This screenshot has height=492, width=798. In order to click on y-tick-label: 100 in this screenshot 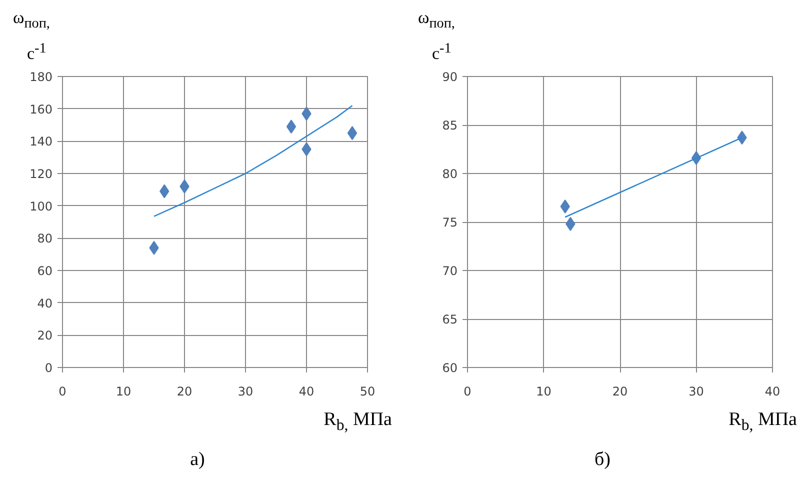, I will do `click(41, 206)`.